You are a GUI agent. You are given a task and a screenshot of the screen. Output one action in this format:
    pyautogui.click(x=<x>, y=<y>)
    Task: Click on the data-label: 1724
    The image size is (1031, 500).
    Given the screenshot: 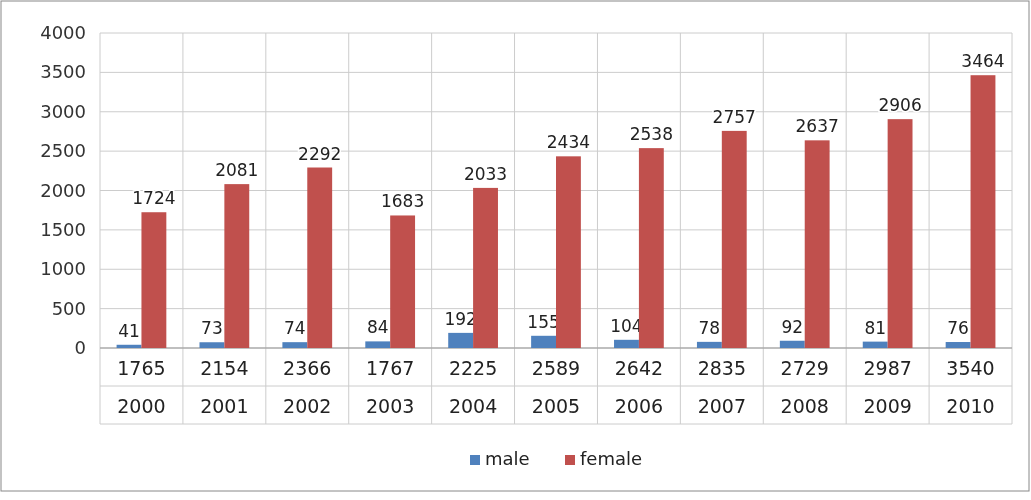 What is the action you would take?
    pyautogui.click(x=154, y=198)
    